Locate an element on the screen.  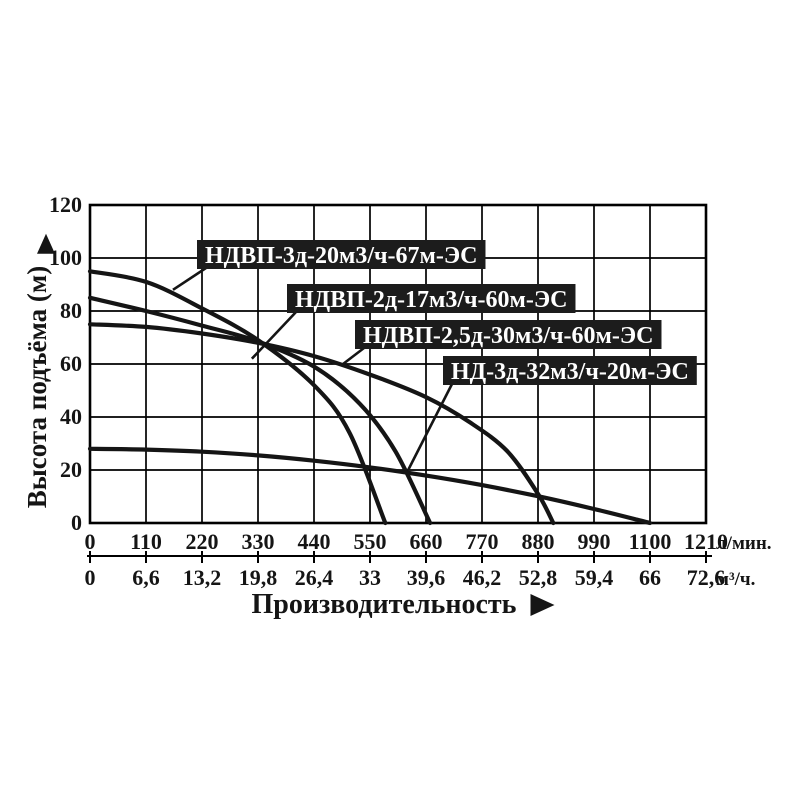
x-tick-label-lmin: 770 is located at coordinates (482, 541).